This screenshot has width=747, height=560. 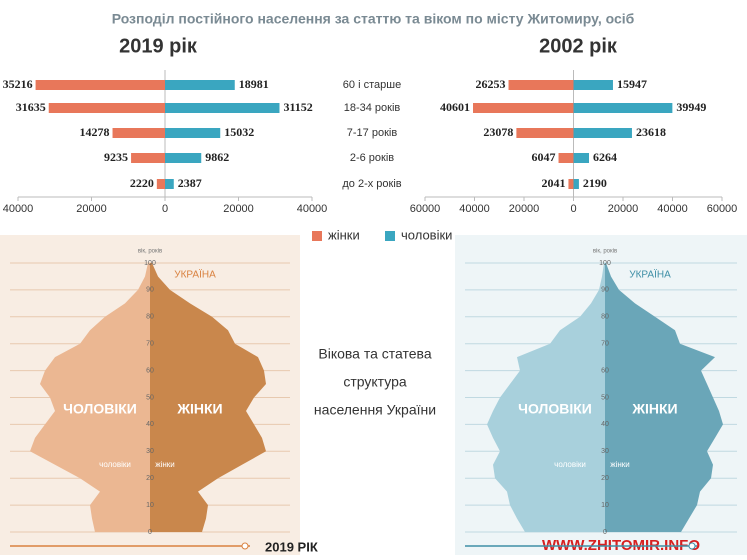 I want to click on category-label: до 2-х років, so click(x=371, y=184).